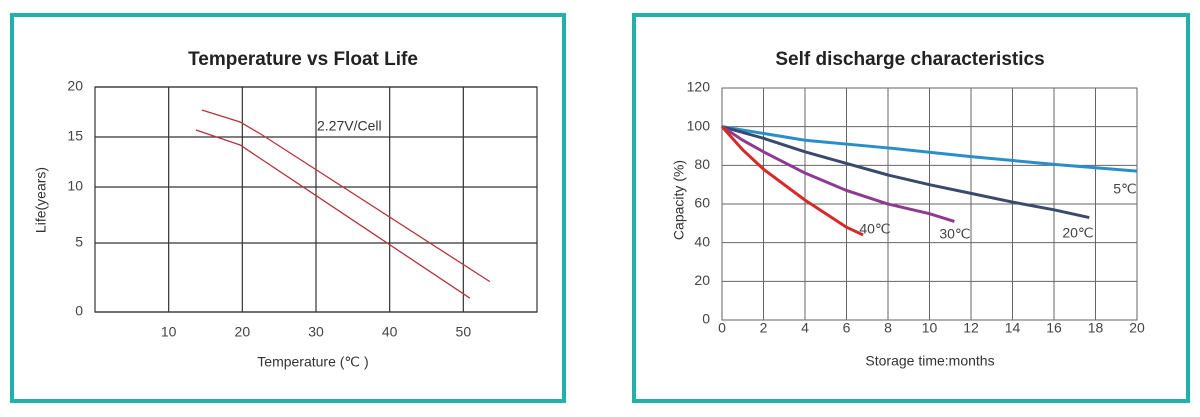  What do you see at coordinates (954, 234) in the screenshot?
I see `series-label: 30℃` at bounding box center [954, 234].